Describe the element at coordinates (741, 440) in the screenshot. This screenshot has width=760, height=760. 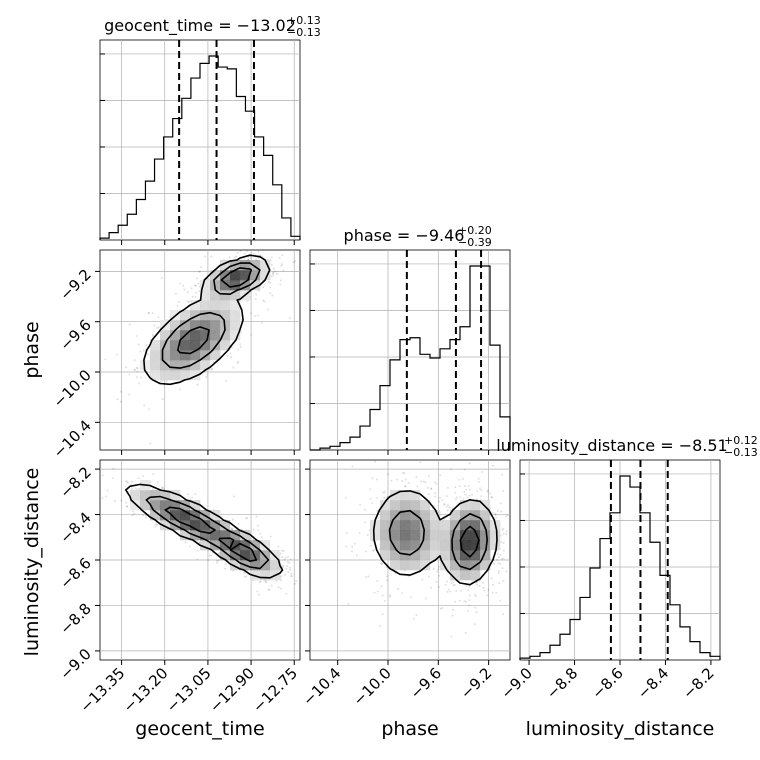
I see `title-luminosity-distance-sup: +0.12` at that location.